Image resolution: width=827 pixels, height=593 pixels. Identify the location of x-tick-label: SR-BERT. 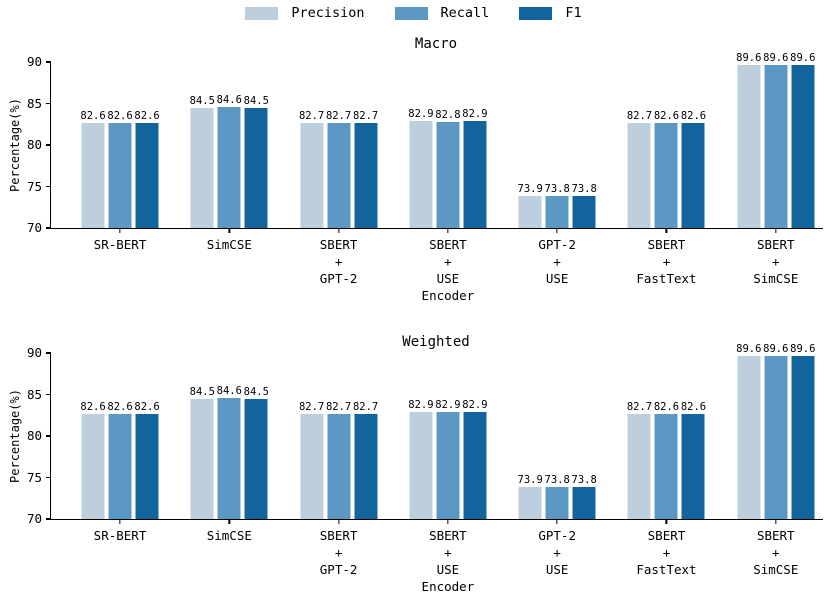
(120, 535).